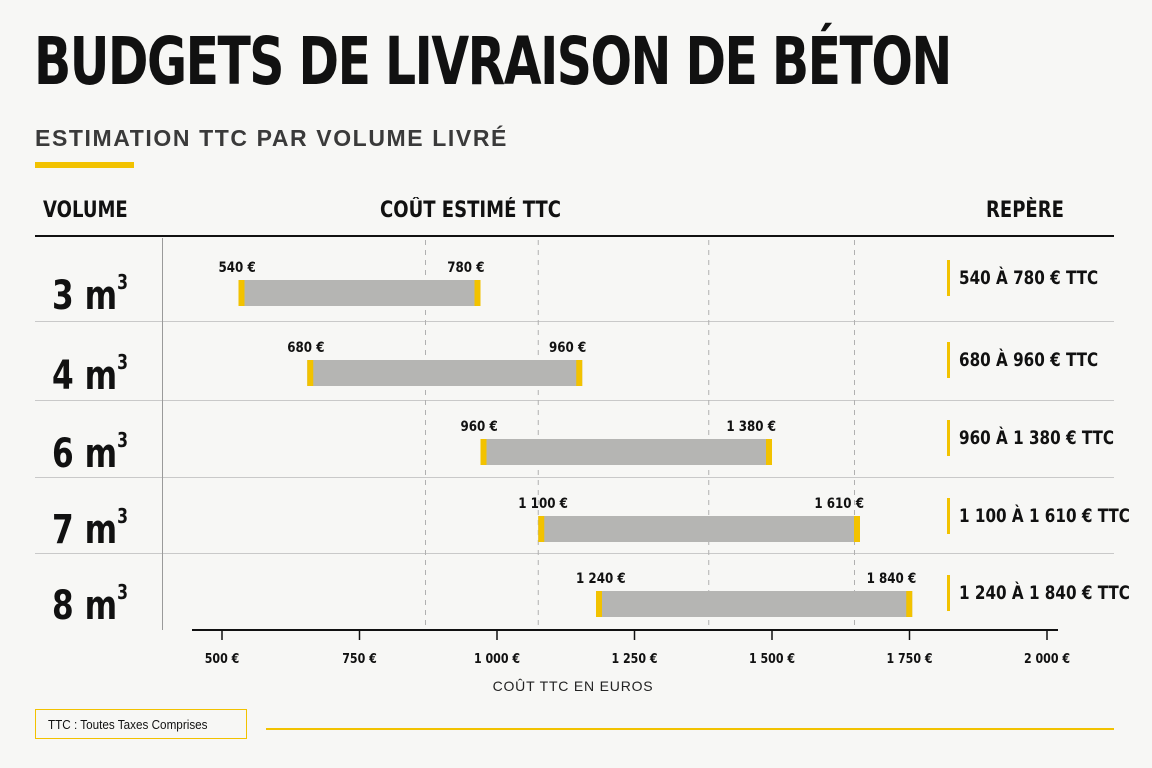 This screenshot has width=1152, height=768. I want to click on x-tick-label: 1 000 €, so click(497, 658).